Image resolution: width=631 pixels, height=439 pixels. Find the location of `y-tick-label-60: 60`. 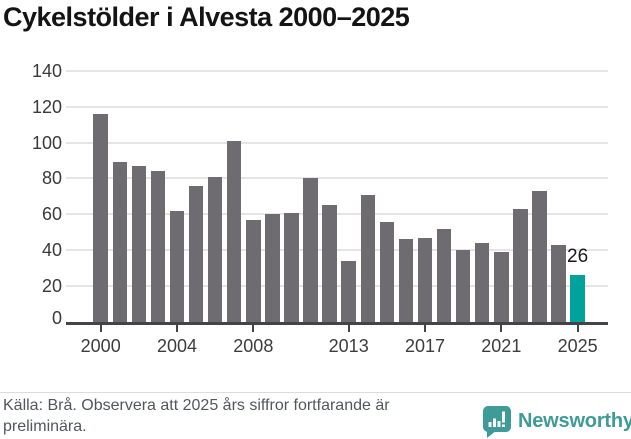

y-tick-label-60: 60 is located at coordinates (51, 214).